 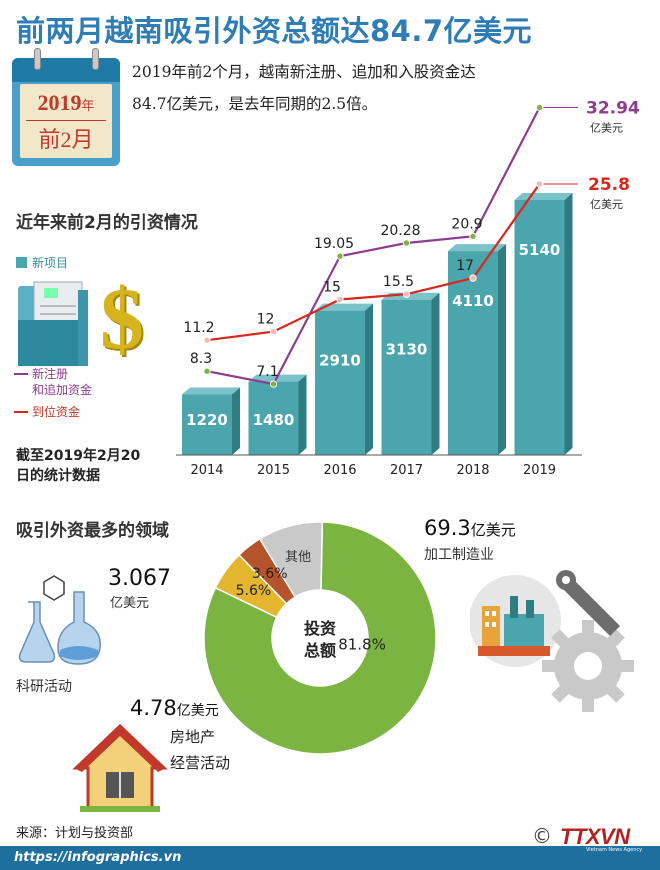 What do you see at coordinates (98, 857) in the screenshot?
I see `footer-url: https://infographics.vn` at bounding box center [98, 857].